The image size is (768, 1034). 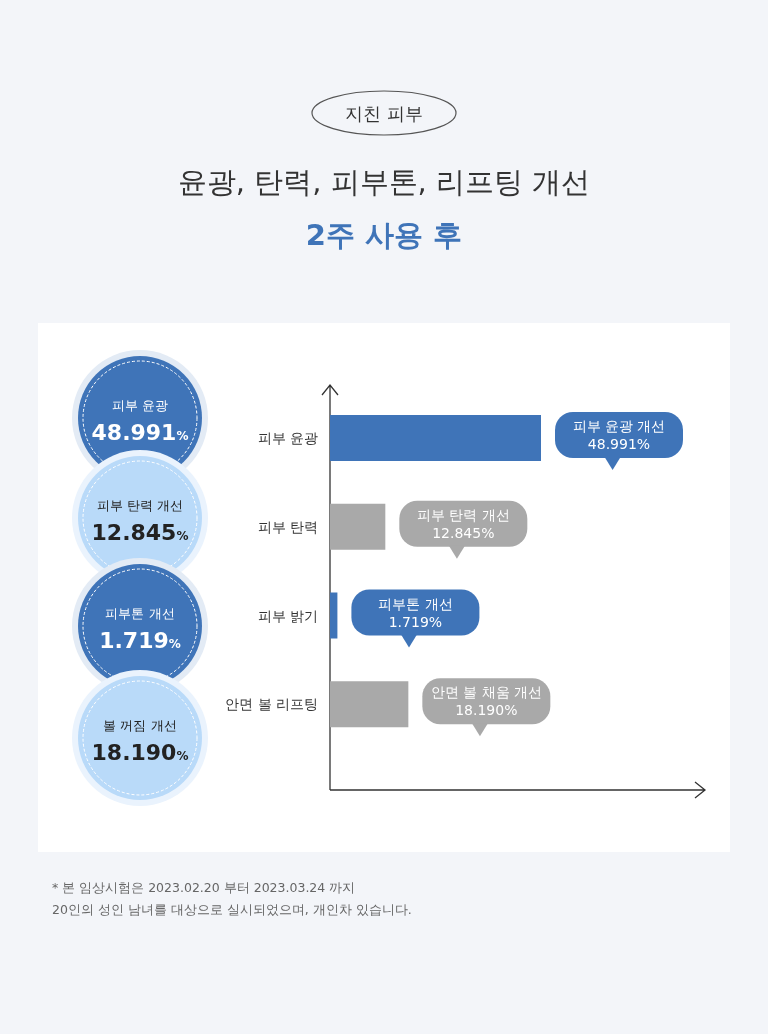 What do you see at coordinates (415, 612) in the screenshot?
I see `data-label: 피부톤 개선 1.719%` at bounding box center [415, 612].